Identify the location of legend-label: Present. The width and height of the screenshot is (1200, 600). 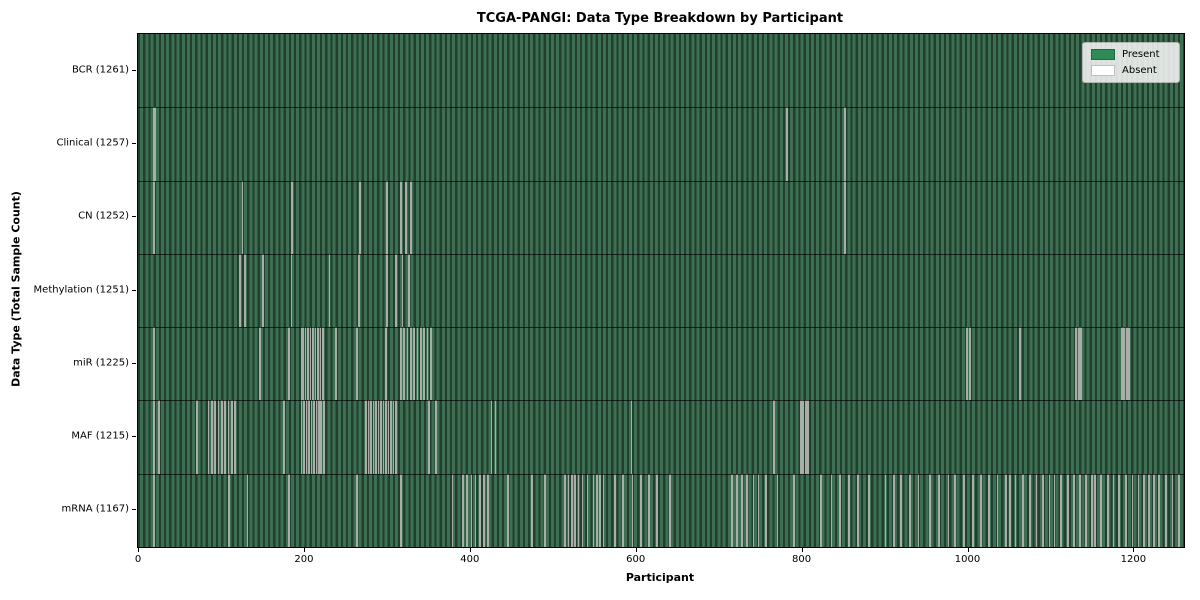
(1141, 54).